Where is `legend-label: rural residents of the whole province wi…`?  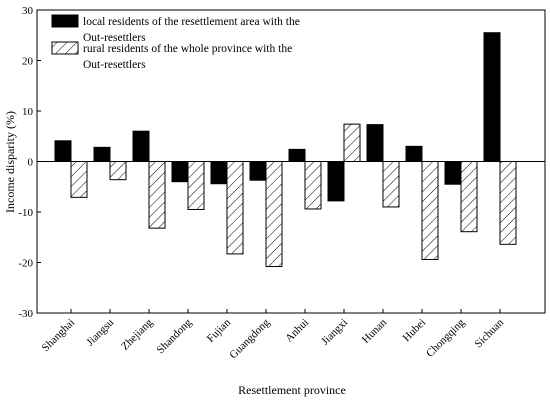
legend-label: rural residents of the whole province wi… is located at coordinates (187, 49).